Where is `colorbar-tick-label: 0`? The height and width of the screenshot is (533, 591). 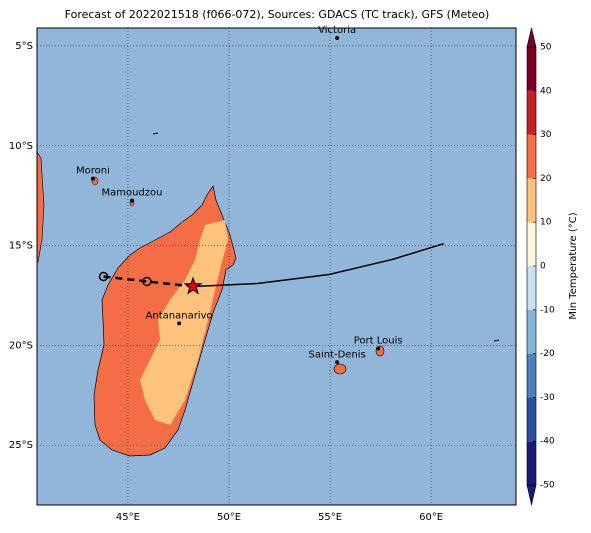 colorbar-tick-label: 0 is located at coordinates (543, 267).